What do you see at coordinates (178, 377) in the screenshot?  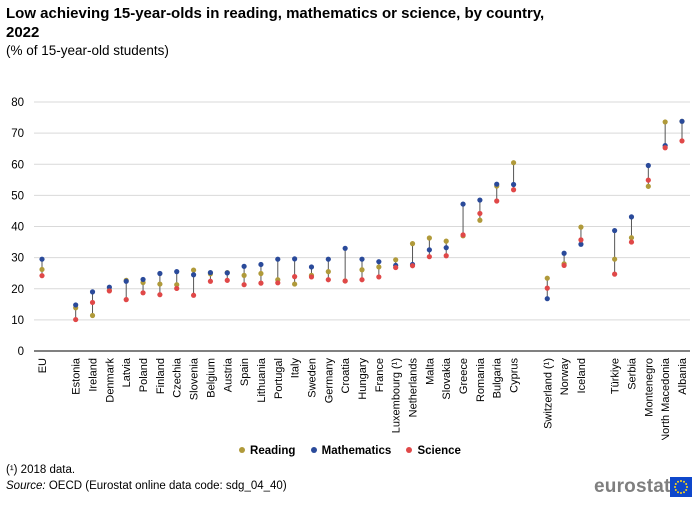 I see `x-tick-label-czechia: Czechia` at bounding box center [178, 377].